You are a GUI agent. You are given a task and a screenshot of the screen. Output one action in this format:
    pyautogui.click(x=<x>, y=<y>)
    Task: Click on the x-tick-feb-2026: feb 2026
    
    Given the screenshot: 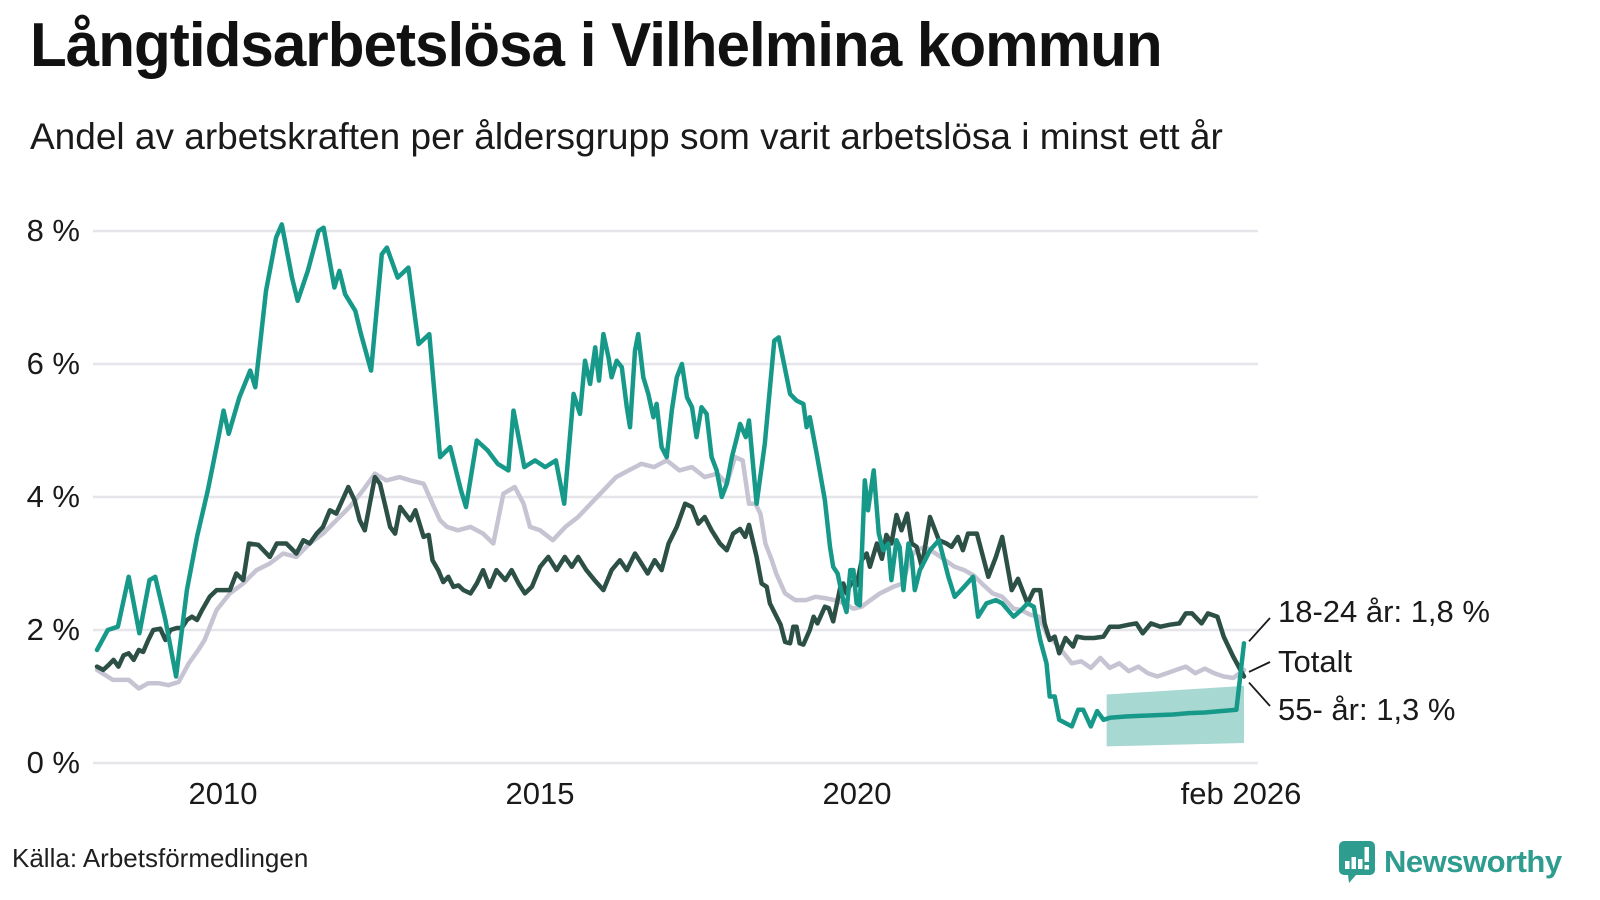 What is the action you would take?
    pyautogui.click(x=1241, y=793)
    